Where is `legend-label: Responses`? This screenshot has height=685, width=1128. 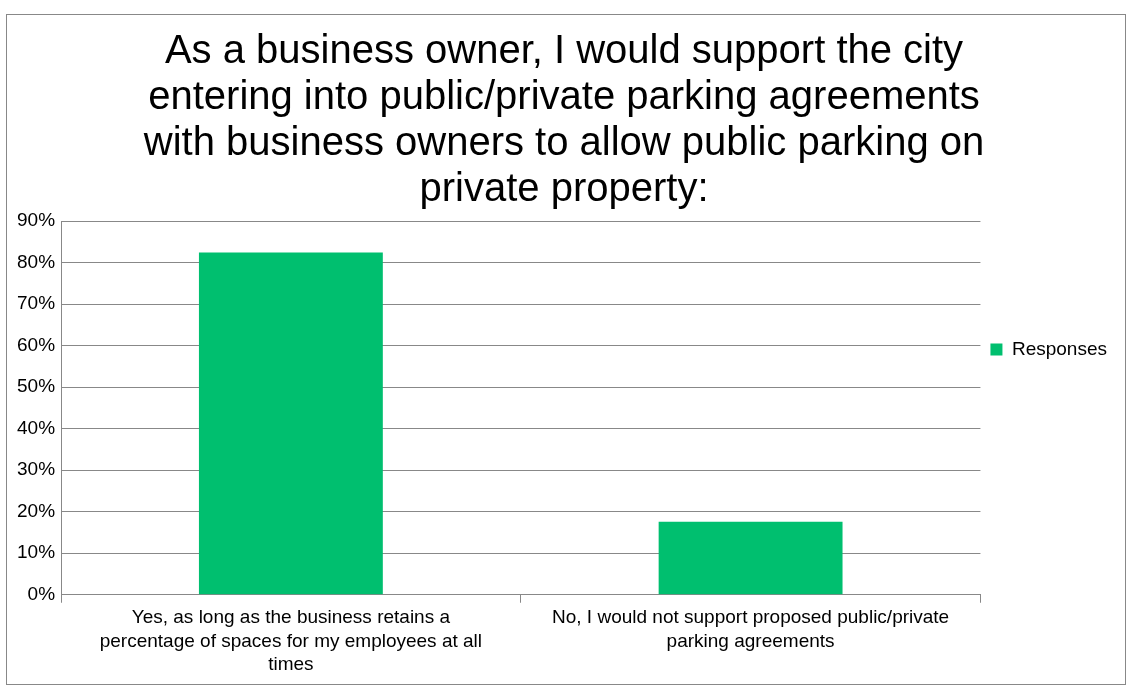 legend-label: Responses is located at coordinates (1059, 348).